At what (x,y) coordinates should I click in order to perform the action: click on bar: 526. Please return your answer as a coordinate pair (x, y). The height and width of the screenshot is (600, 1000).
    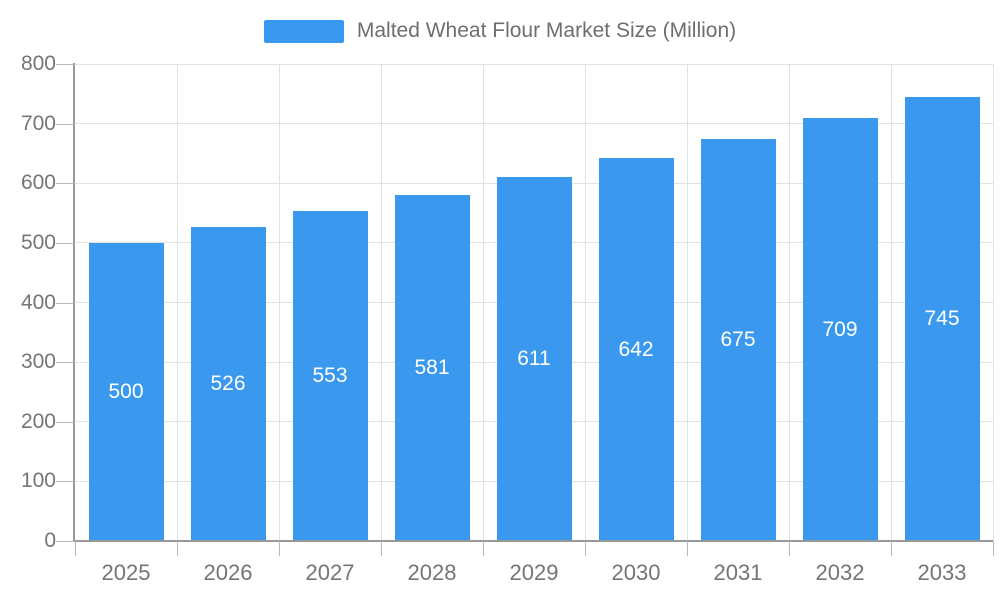
    Looking at the image, I should click on (228, 384).